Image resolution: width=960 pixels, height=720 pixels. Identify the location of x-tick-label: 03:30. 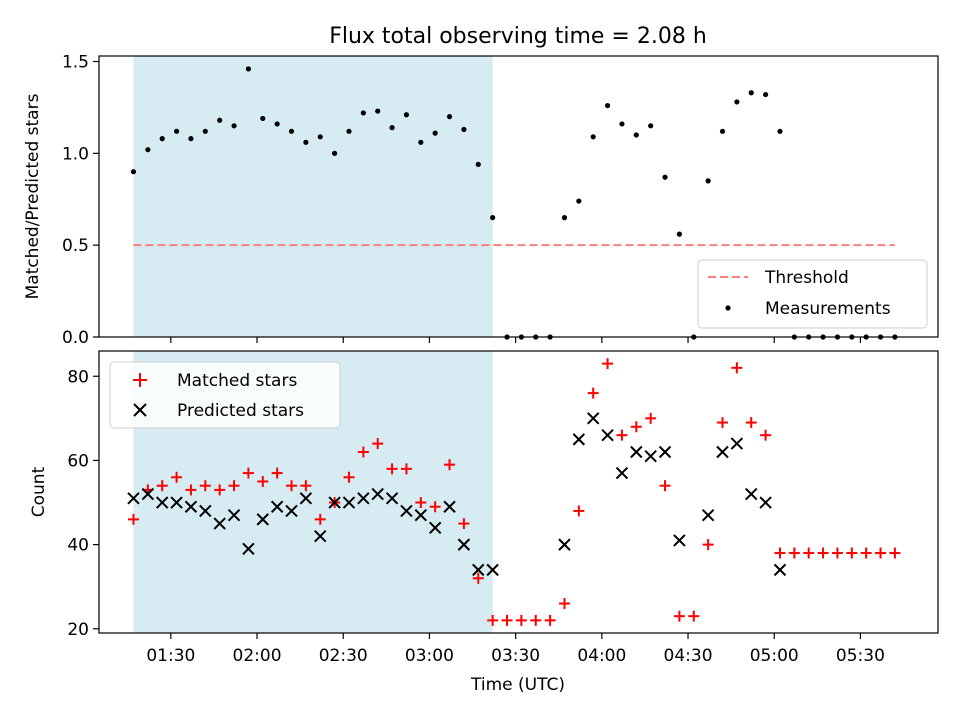
(515, 656).